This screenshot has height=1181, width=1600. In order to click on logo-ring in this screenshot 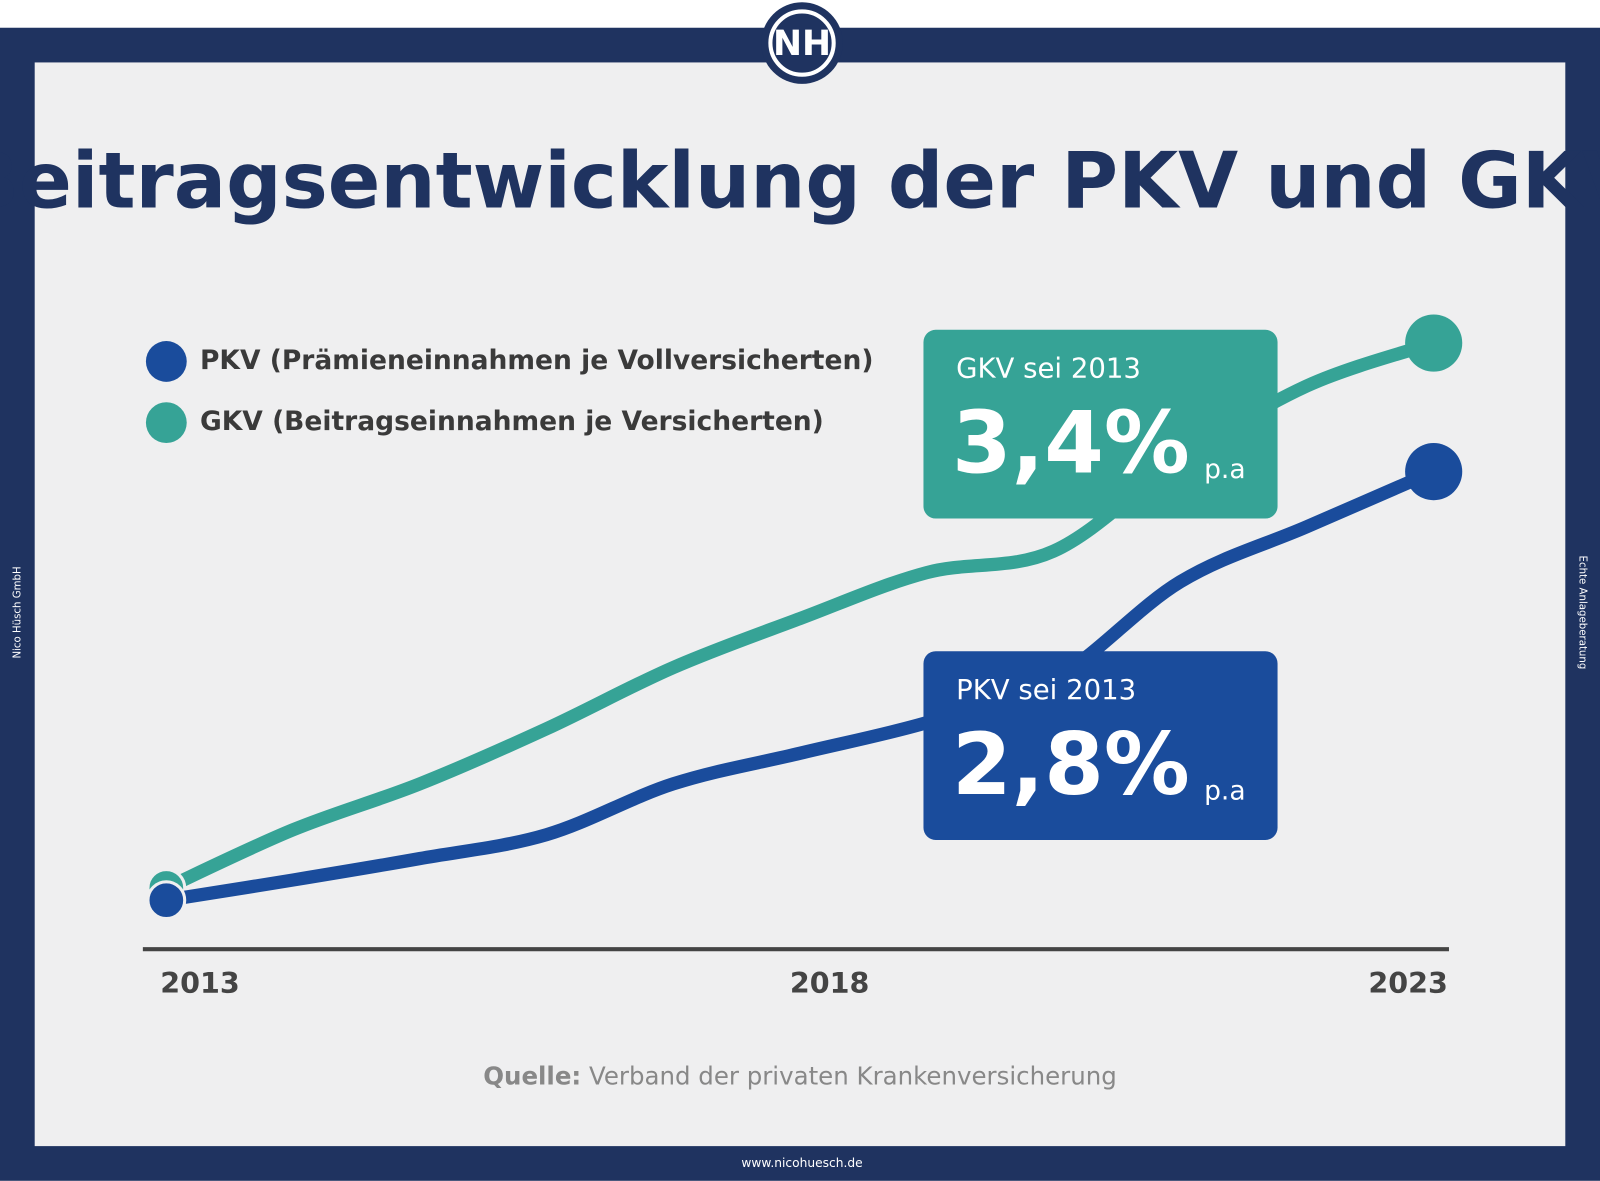, I will do `click(802, 43)`.